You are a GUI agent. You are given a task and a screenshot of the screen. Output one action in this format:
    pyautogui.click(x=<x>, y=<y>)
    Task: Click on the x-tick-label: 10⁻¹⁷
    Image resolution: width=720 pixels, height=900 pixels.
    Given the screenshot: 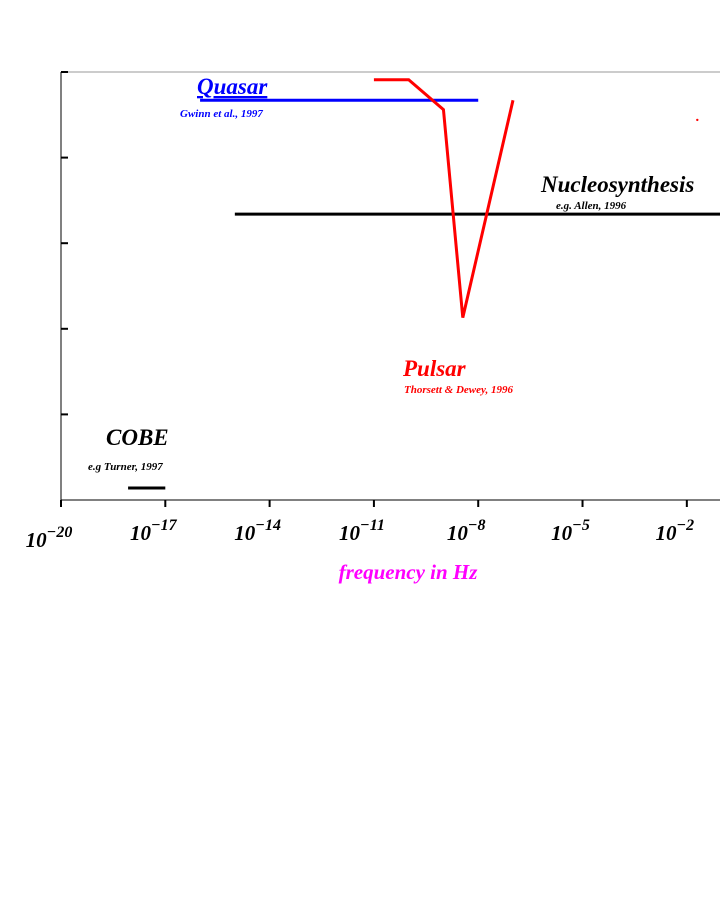 What is the action you would take?
    pyautogui.click(x=154, y=531)
    